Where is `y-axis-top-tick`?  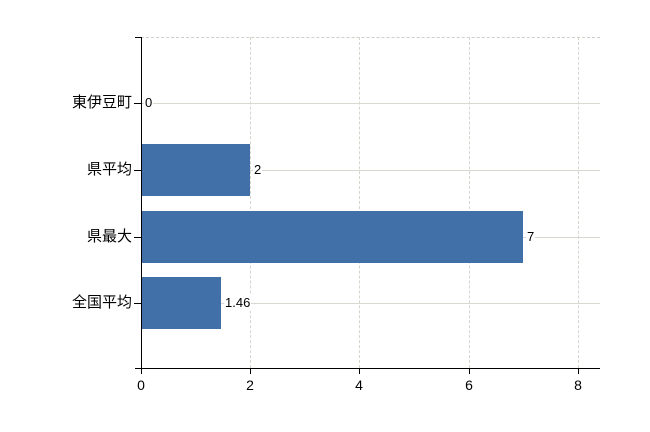
y-axis-top-tick is located at coordinates (138, 37).